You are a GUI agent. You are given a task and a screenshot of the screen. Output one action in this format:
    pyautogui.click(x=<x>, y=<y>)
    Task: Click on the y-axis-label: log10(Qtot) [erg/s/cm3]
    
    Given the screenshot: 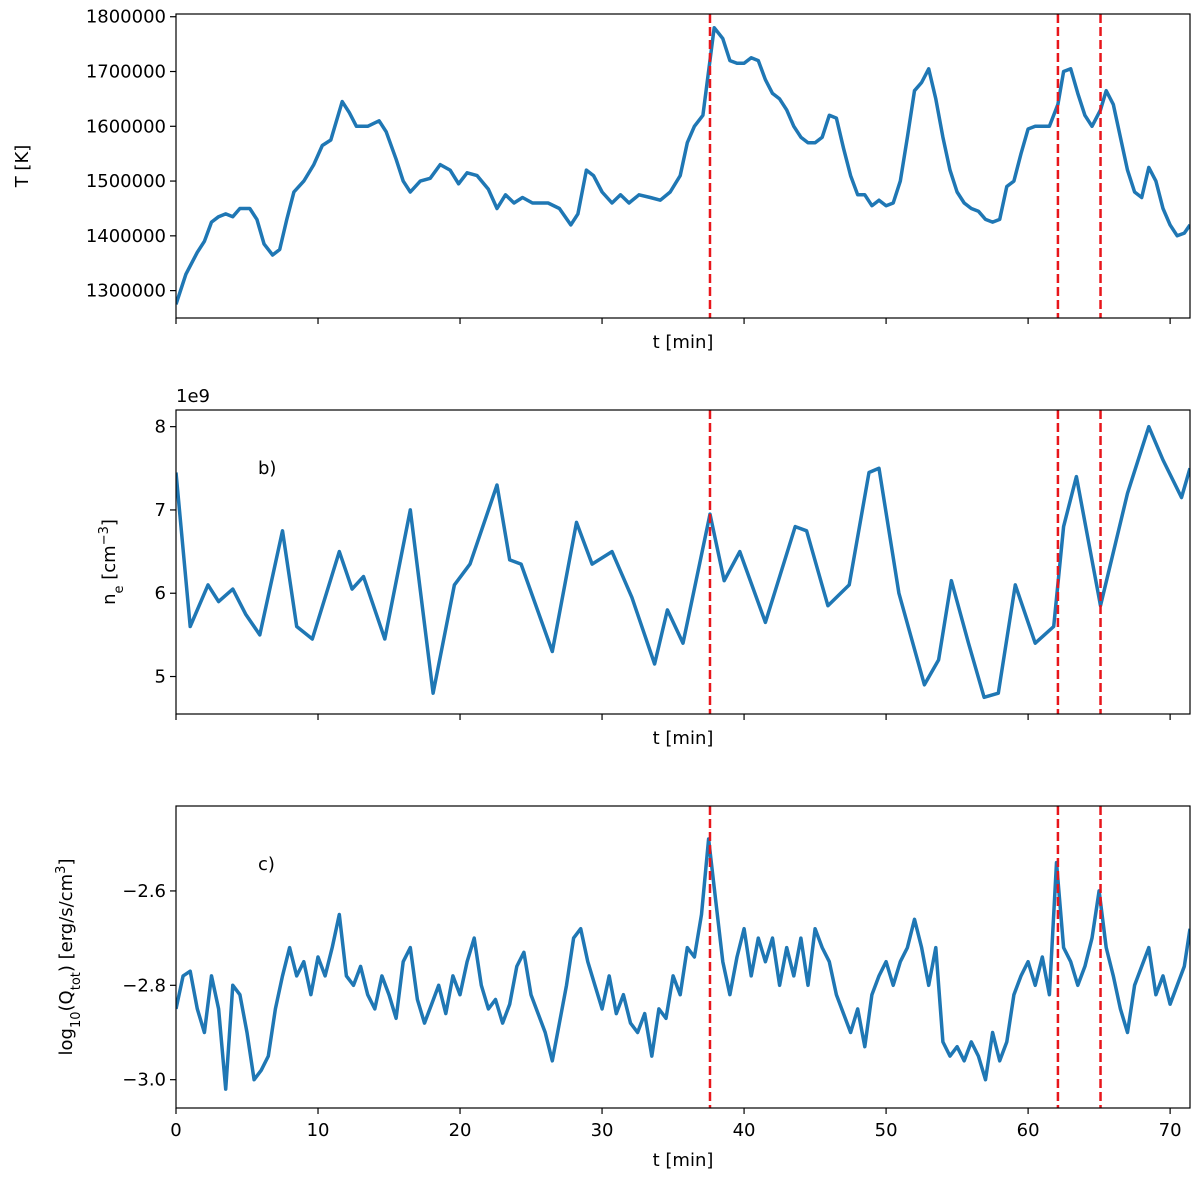 What is the action you would take?
    pyautogui.click(x=69, y=957)
    